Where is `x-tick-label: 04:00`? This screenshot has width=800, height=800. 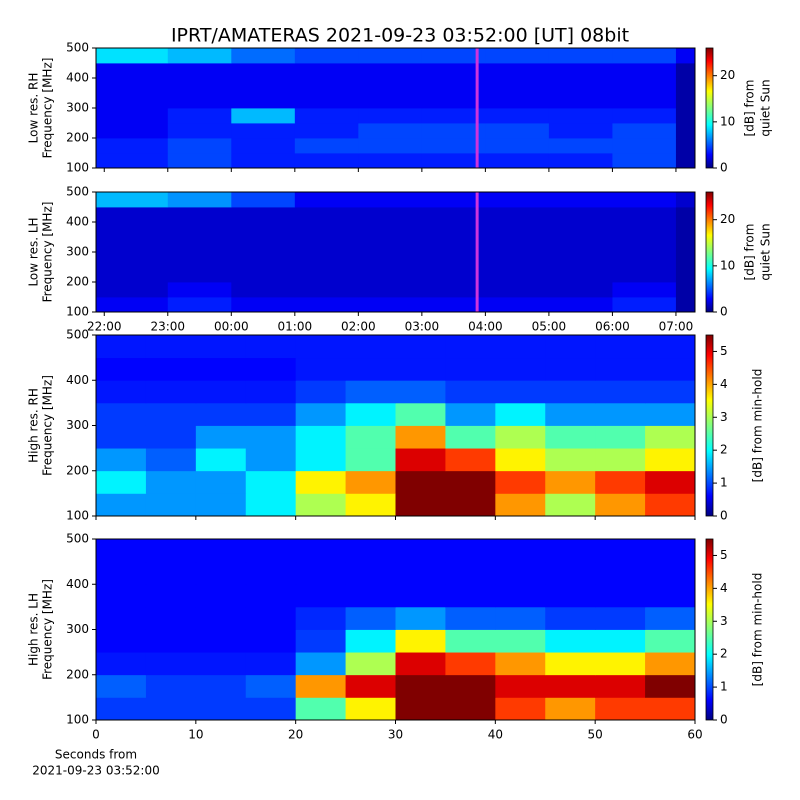 x-tick-label: 04:00 is located at coordinates (485, 327).